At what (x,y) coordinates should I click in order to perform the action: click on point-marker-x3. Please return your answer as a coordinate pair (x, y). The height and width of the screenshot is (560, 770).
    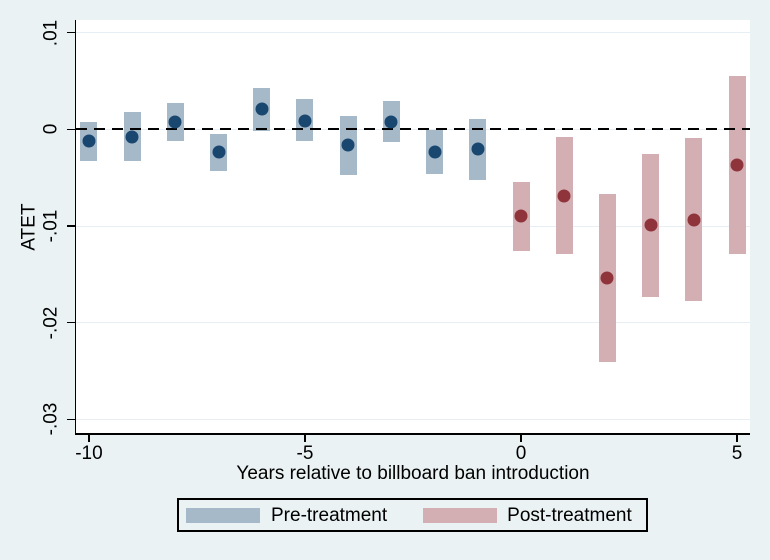
    Looking at the image, I should click on (651, 225).